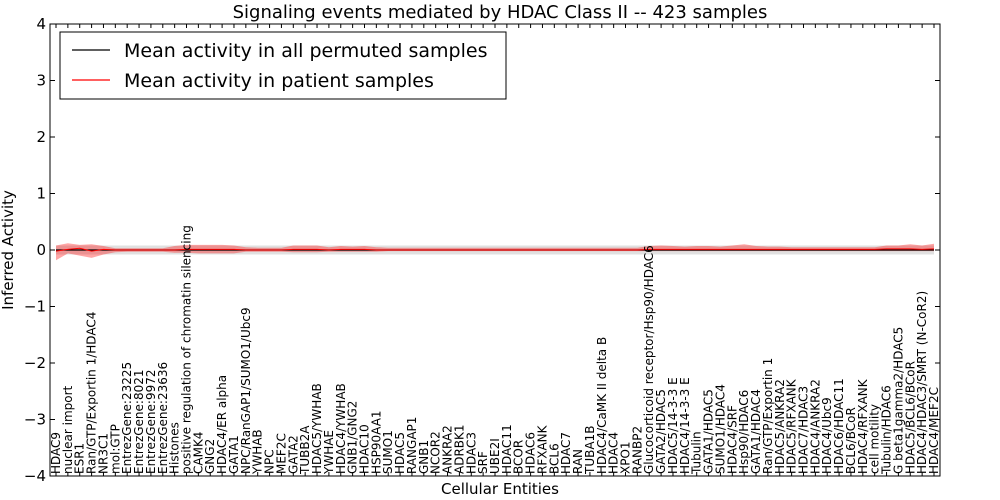 The width and height of the screenshot is (1000, 500). What do you see at coordinates (353, 437) in the screenshot?
I see `x-tick-label: GNB1/GNG2` at bounding box center [353, 437].